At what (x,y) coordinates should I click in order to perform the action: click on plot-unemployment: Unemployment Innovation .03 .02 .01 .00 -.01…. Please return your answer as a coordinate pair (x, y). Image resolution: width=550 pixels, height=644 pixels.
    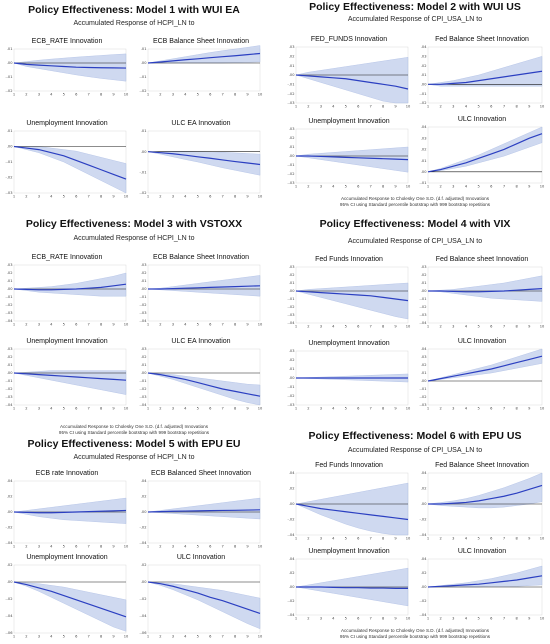
    Looking at the image, I should click on (349, 376).